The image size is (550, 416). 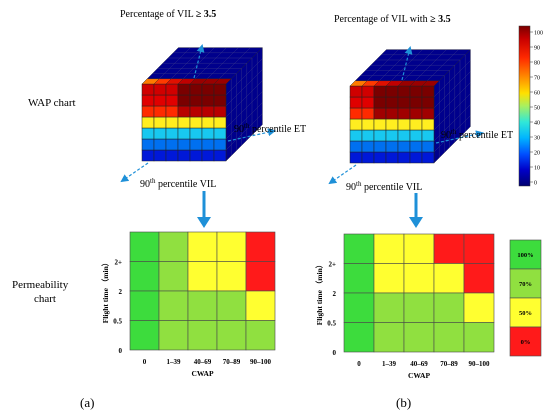 What do you see at coordinates (430, 83) in the screenshot?
I see `cube-top-step-cell` at bounding box center [430, 83].